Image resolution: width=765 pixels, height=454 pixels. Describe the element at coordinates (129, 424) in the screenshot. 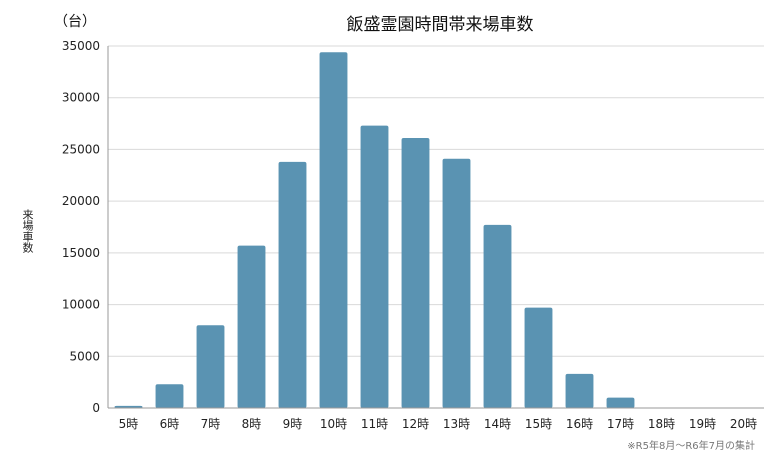

I see `x-tick-label: 5時` at that location.